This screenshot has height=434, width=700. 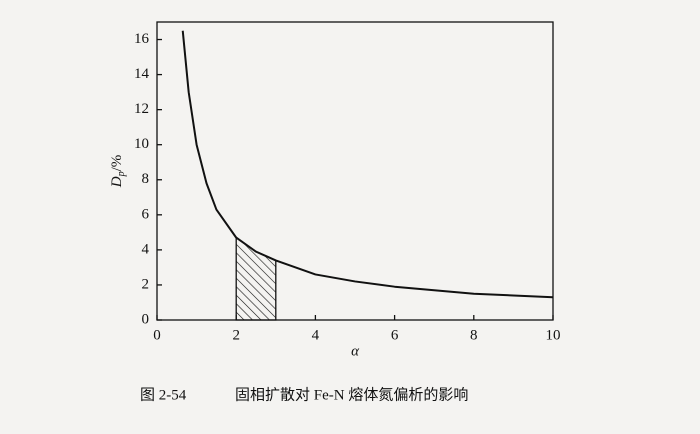 What do you see at coordinates (118, 172) in the screenshot?
I see `y-axis-label: Dp/%` at bounding box center [118, 172].